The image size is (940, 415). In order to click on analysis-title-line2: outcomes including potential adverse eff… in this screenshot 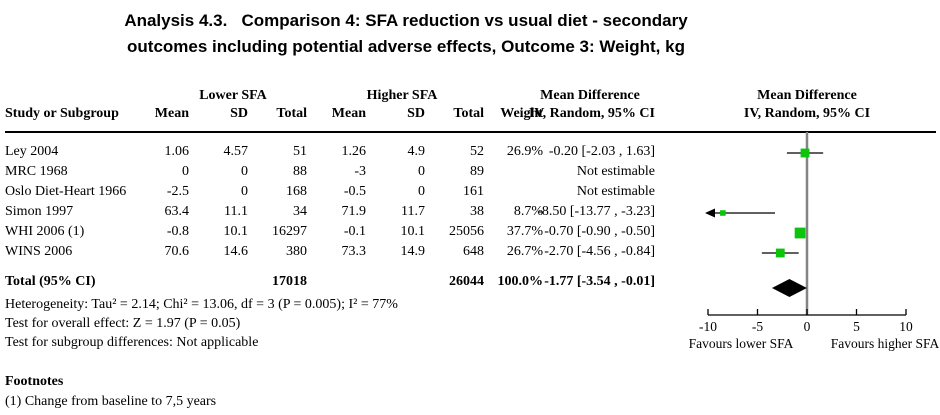, I will do `click(406, 46)`.